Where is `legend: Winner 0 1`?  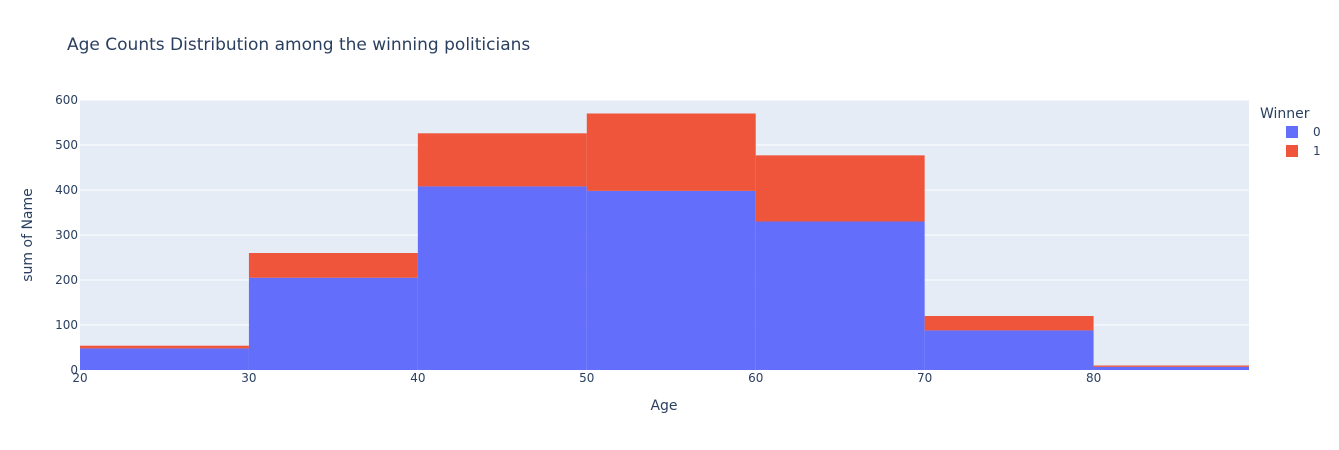
legend: Winner 0 1 is located at coordinates (1290, 132).